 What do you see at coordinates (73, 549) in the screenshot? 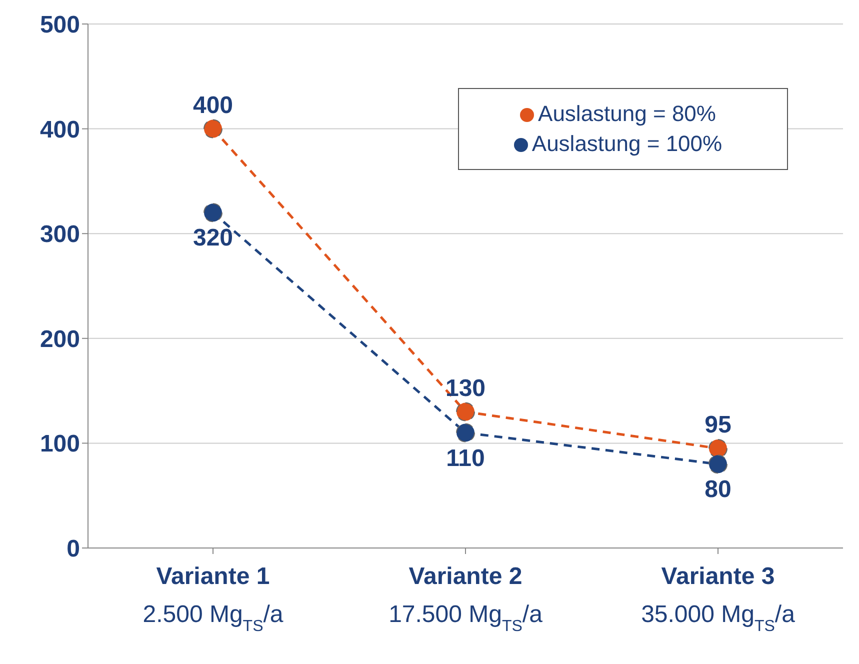
I see `y-tick-label: 0` at bounding box center [73, 549].